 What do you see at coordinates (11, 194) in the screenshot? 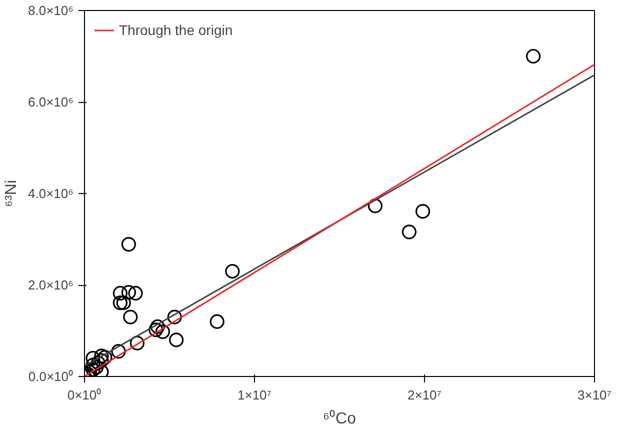
I see `y-axis-title: ⁶³Ni` at bounding box center [11, 194].